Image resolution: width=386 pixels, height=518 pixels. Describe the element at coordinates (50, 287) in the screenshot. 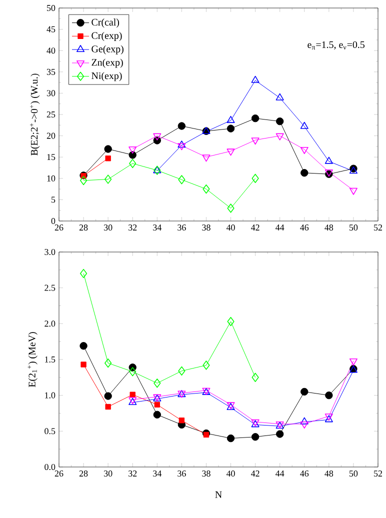

I see `y-tick-label: 2.5` at that location.